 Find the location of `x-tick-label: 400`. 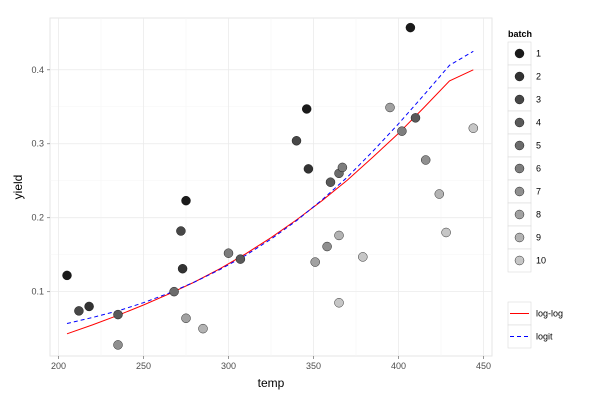

x-tick-label: 400 is located at coordinates (398, 366).